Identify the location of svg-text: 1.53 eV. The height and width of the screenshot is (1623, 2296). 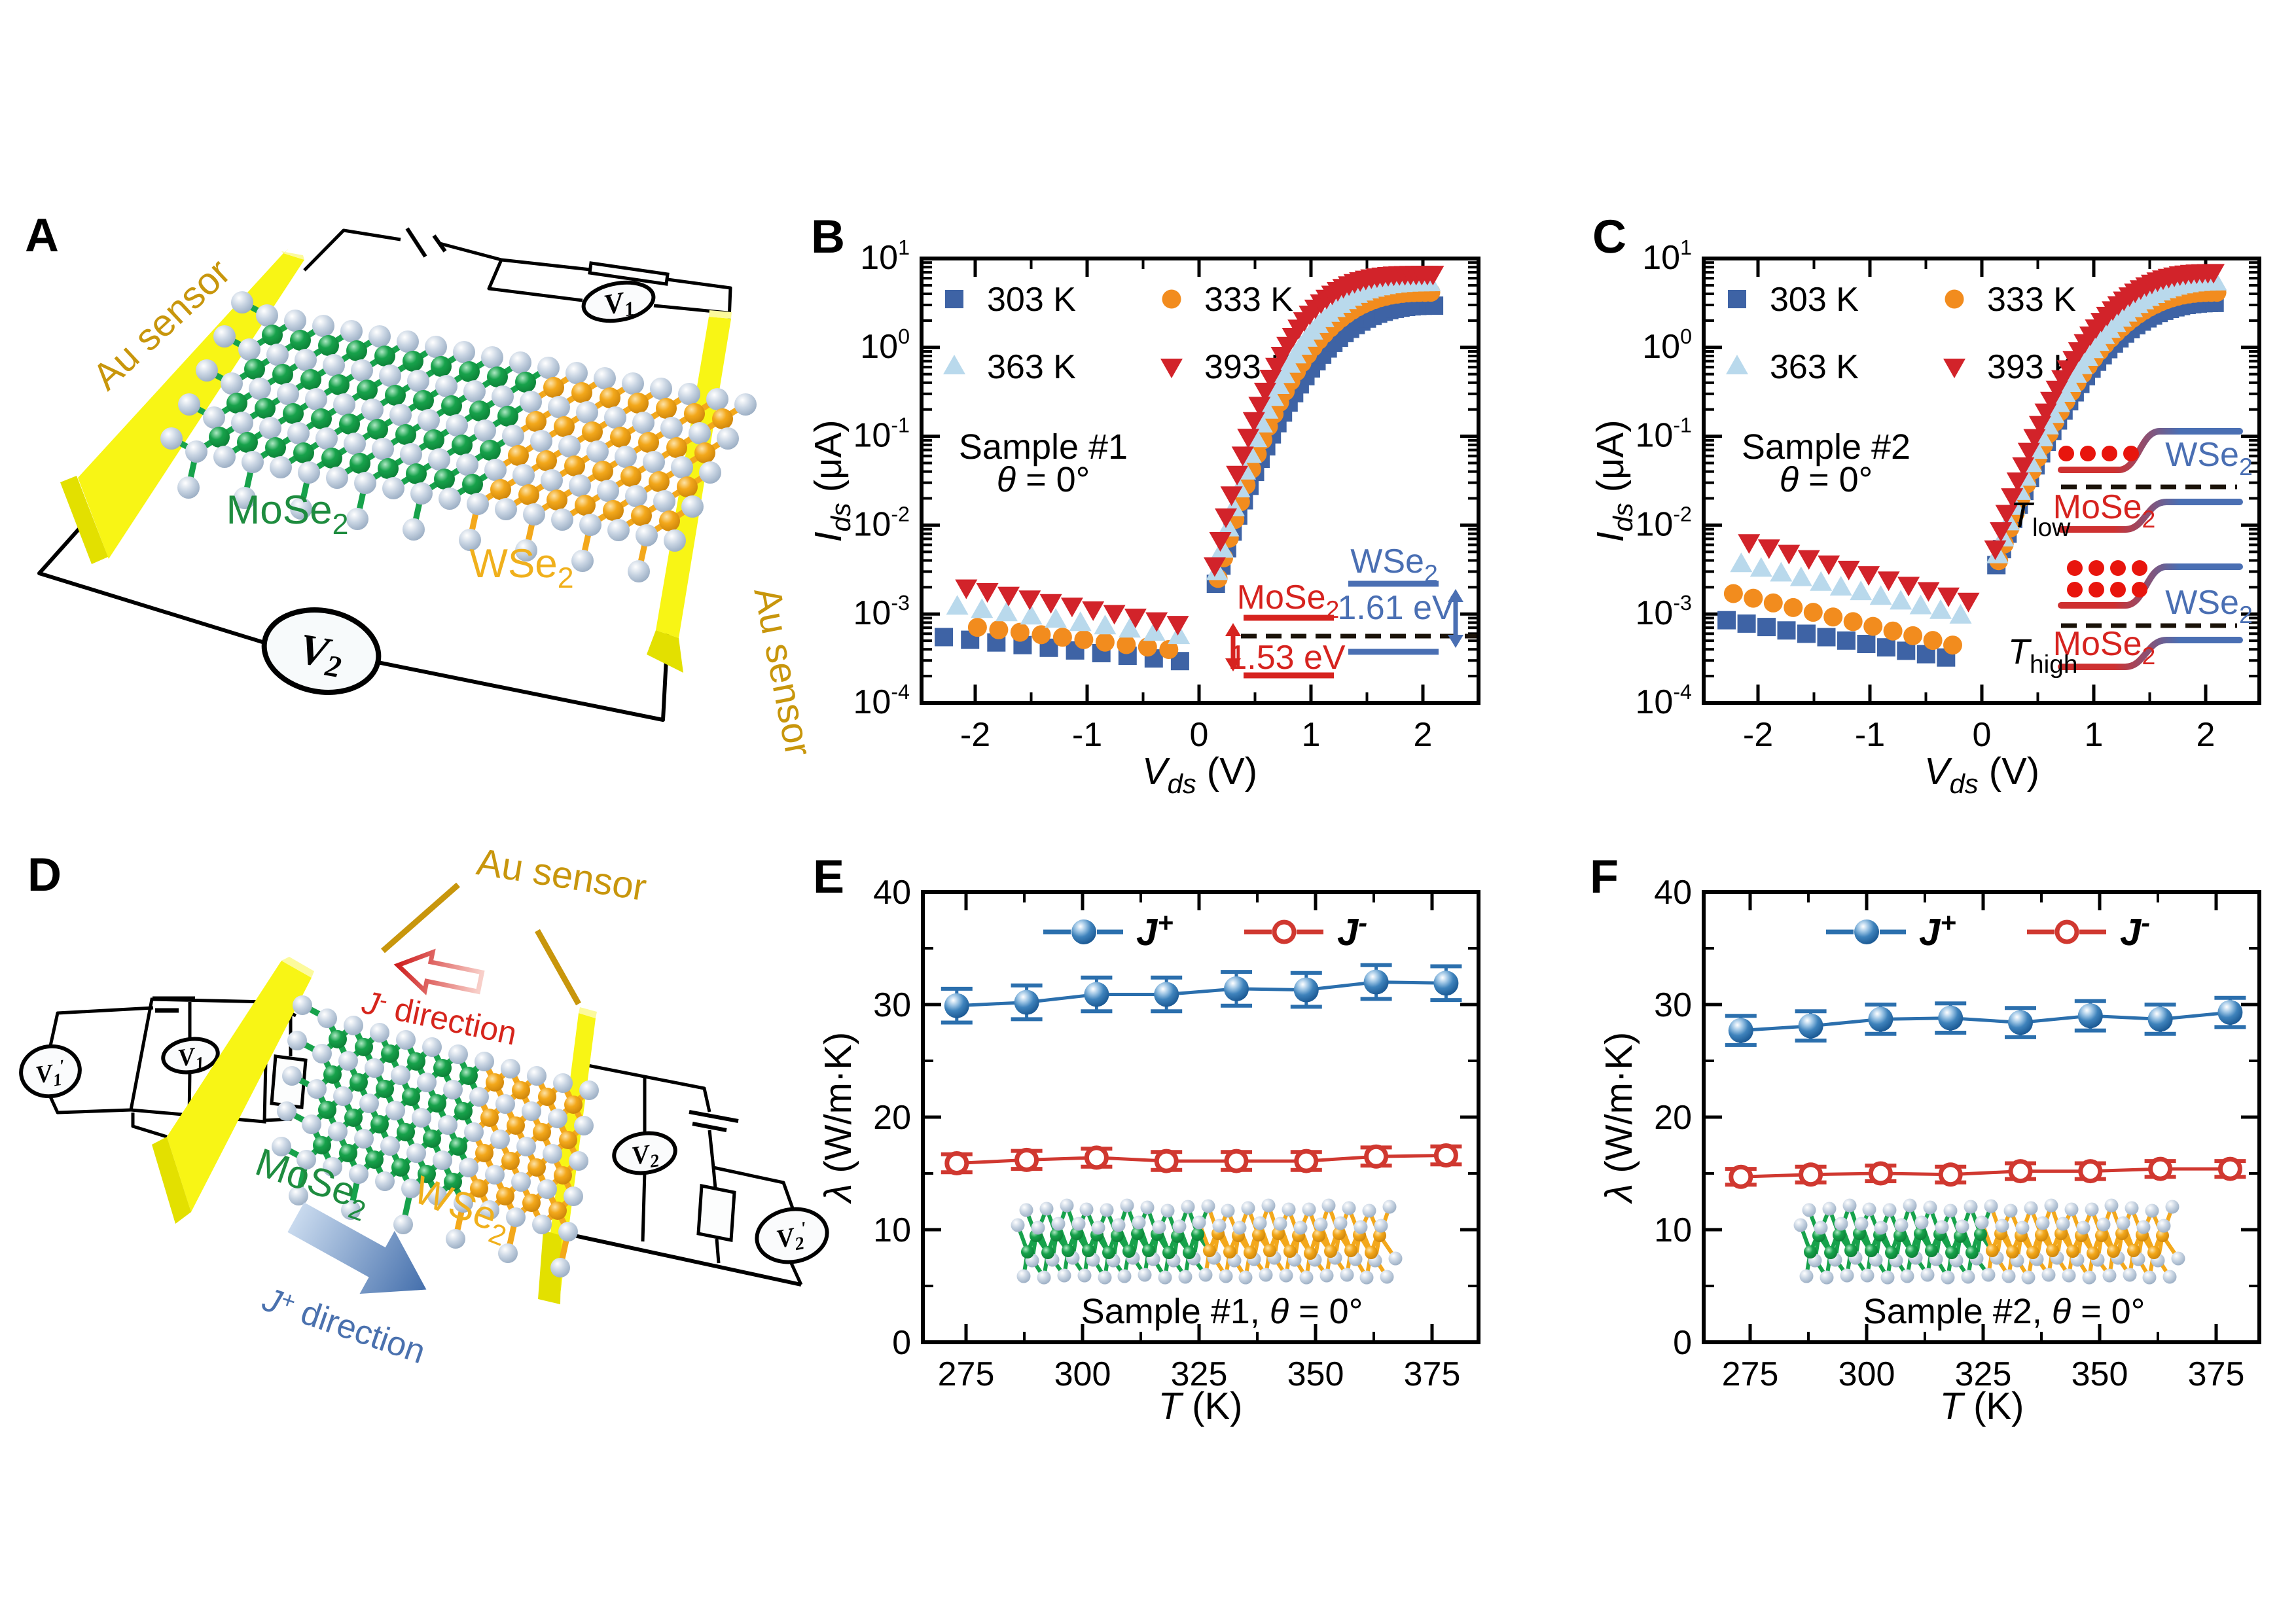
(1287, 658).